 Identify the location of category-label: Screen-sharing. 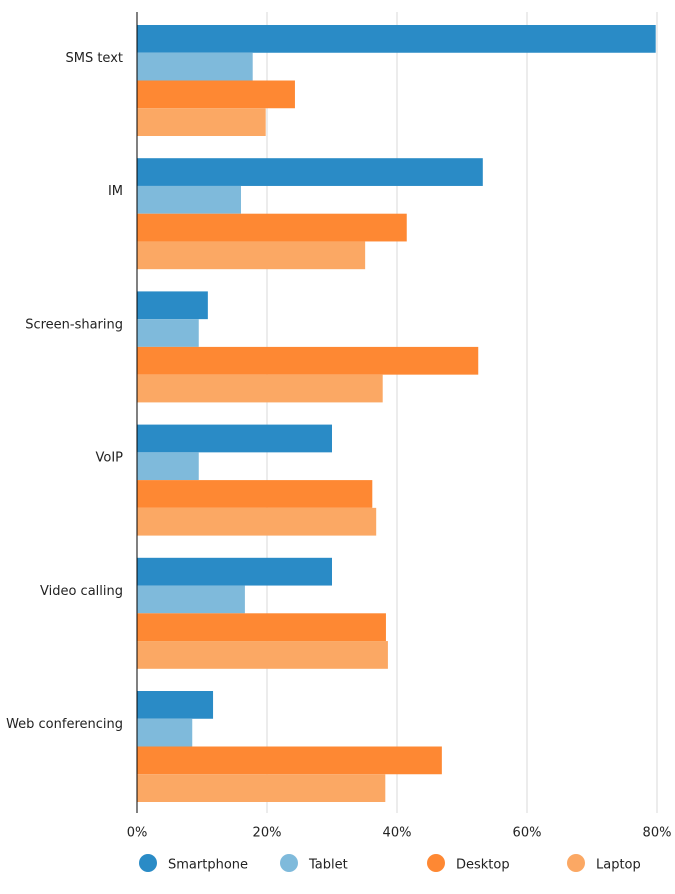
(74, 324).